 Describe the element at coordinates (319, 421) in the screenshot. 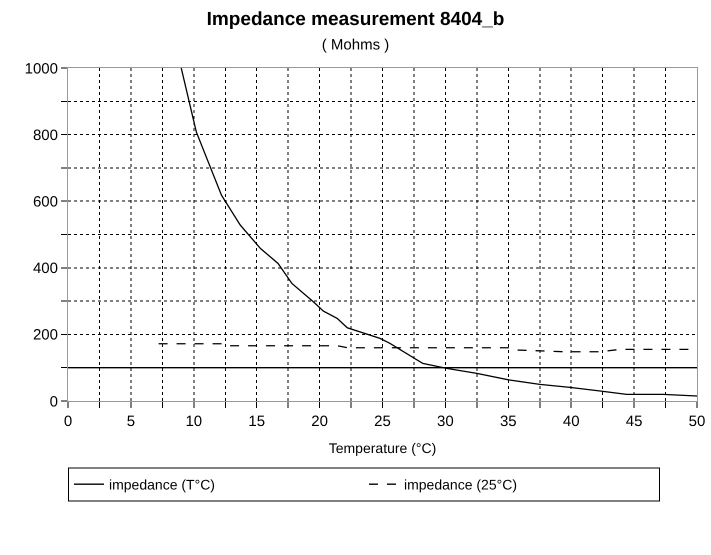

I see `x-tick-label: 20` at that location.